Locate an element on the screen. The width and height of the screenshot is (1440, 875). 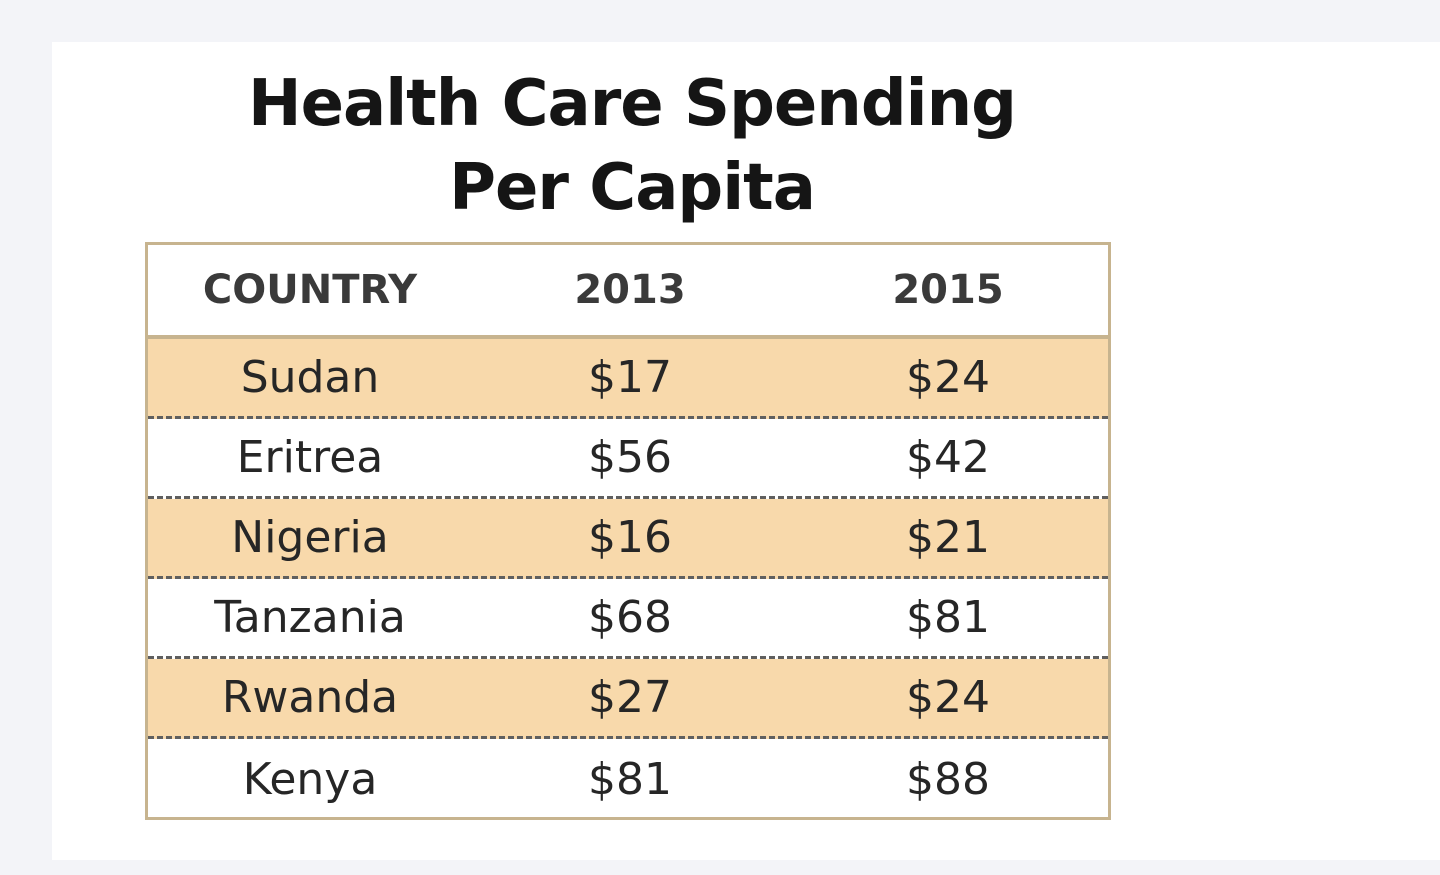
value-2013-cell: $16 is located at coordinates (630, 537).